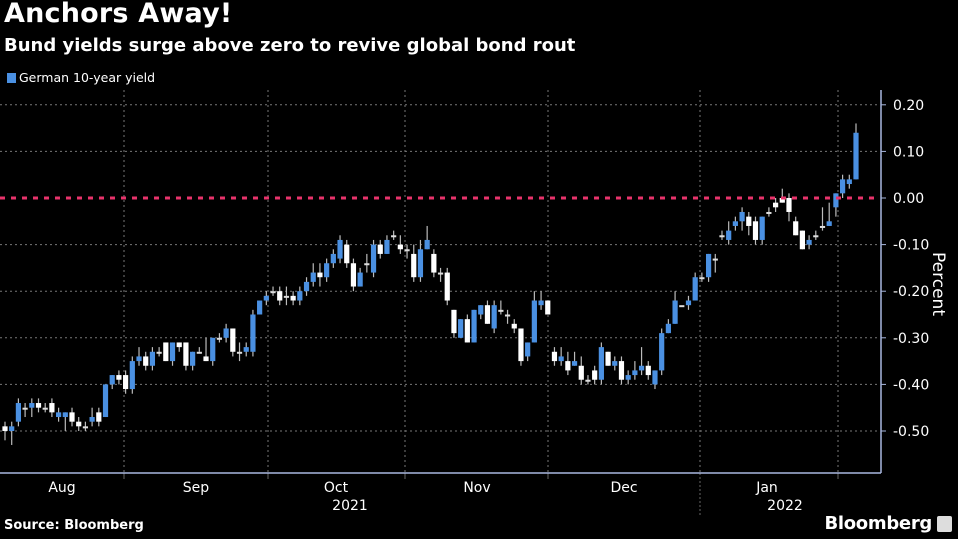 The height and width of the screenshot is (539, 958). Describe the element at coordinates (476, 488) in the screenshot. I see `x-tick-label: Nov` at that location.